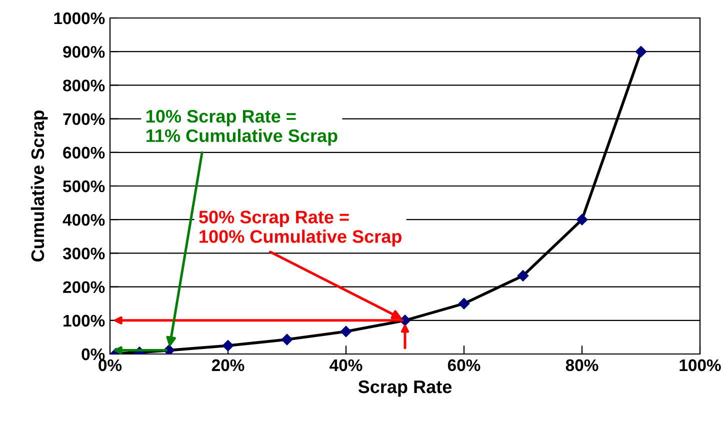  I want to click on x-tick-label: 0%, so click(110, 365).